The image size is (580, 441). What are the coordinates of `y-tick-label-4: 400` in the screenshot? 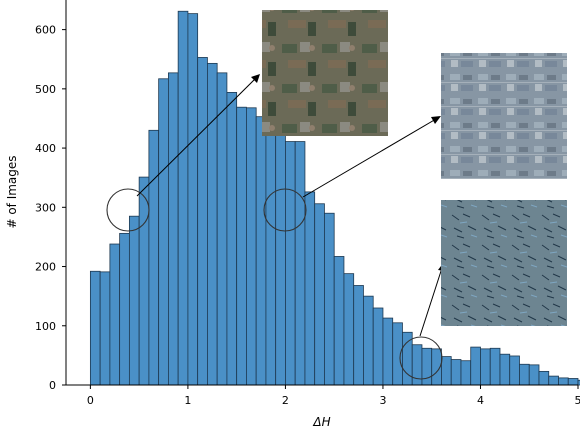 It's located at (45, 148).